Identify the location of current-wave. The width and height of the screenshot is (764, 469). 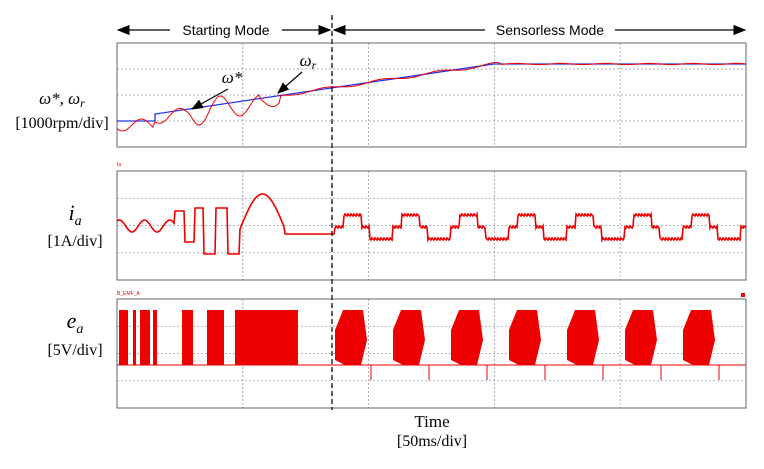
(431, 224).